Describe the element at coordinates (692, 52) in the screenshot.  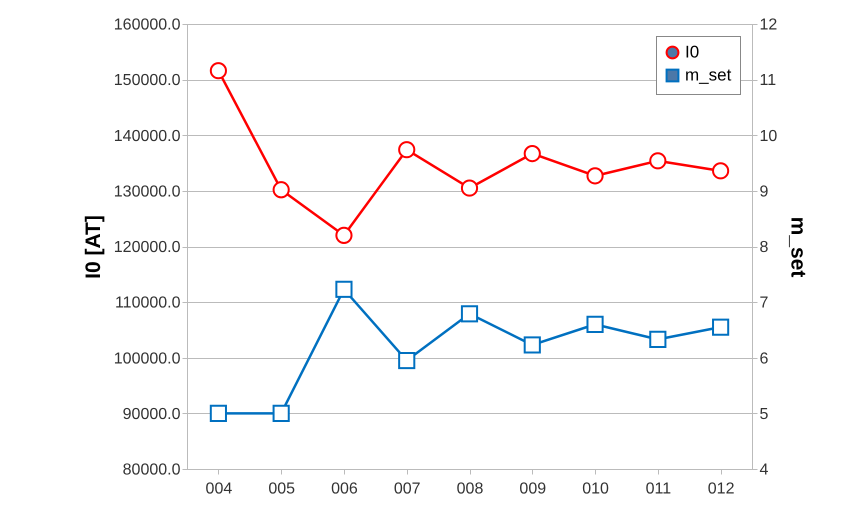
I see `legend-label: I0` at that location.